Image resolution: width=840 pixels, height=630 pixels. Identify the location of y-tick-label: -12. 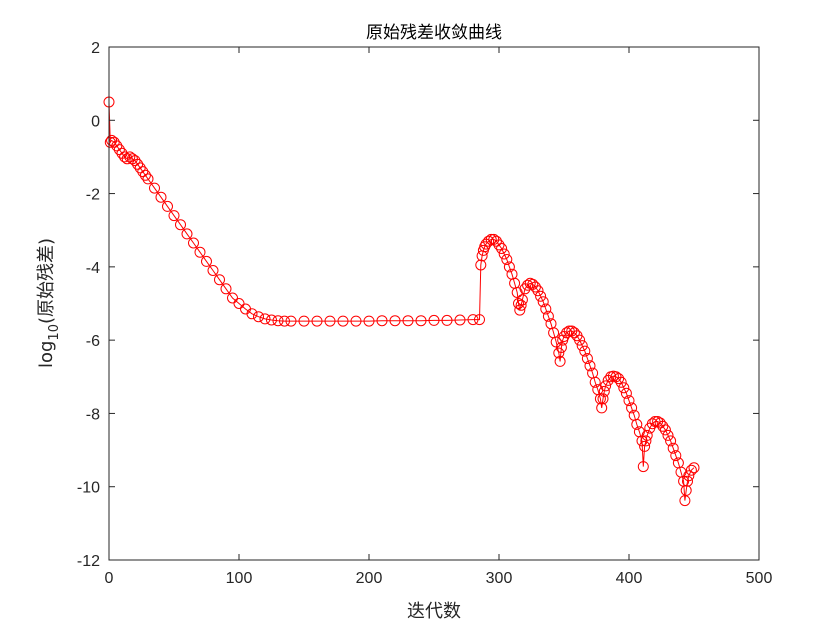
(88, 561).